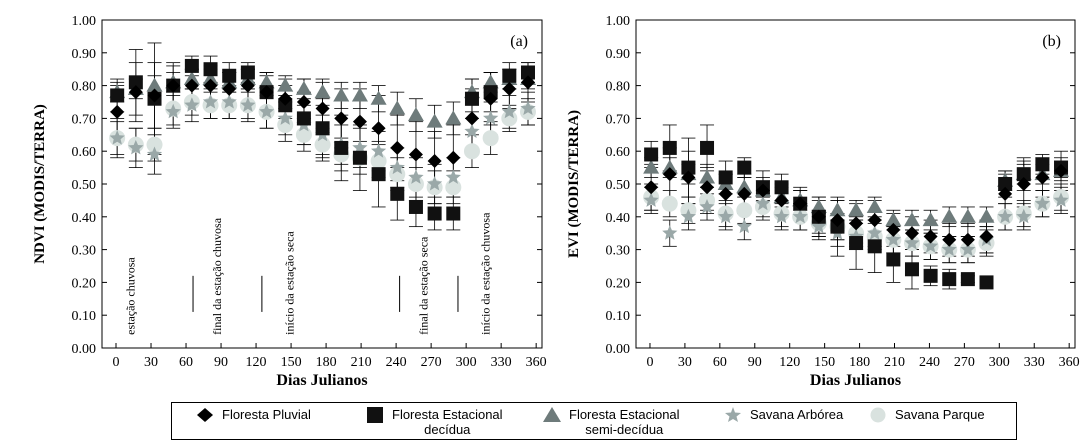  What do you see at coordinates (266, 414) in the screenshot?
I see `legend-label: Floresta Pluvial` at bounding box center [266, 414].